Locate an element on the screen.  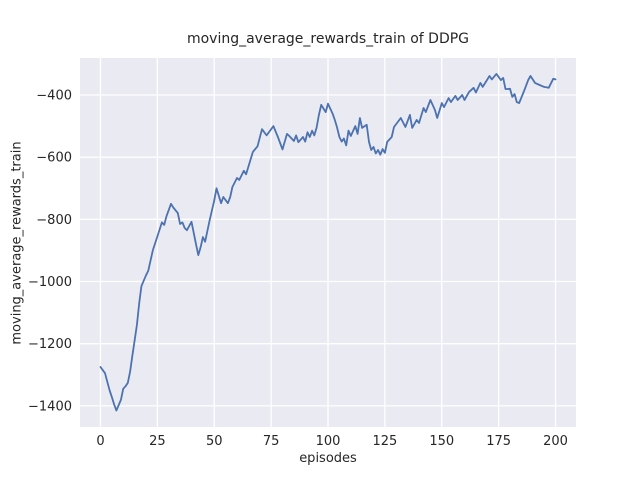
x-tick-label: 125 is located at coordinates (384, 441).